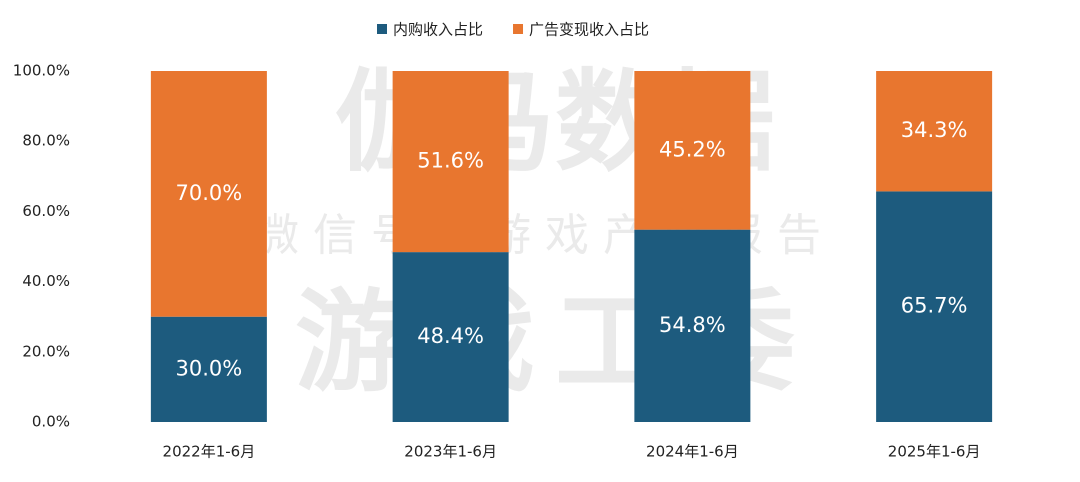 The width and height of the screenshot is (1080, 482). I want to click on x-tick-label: 2024年1-6月, so click(692, 452).